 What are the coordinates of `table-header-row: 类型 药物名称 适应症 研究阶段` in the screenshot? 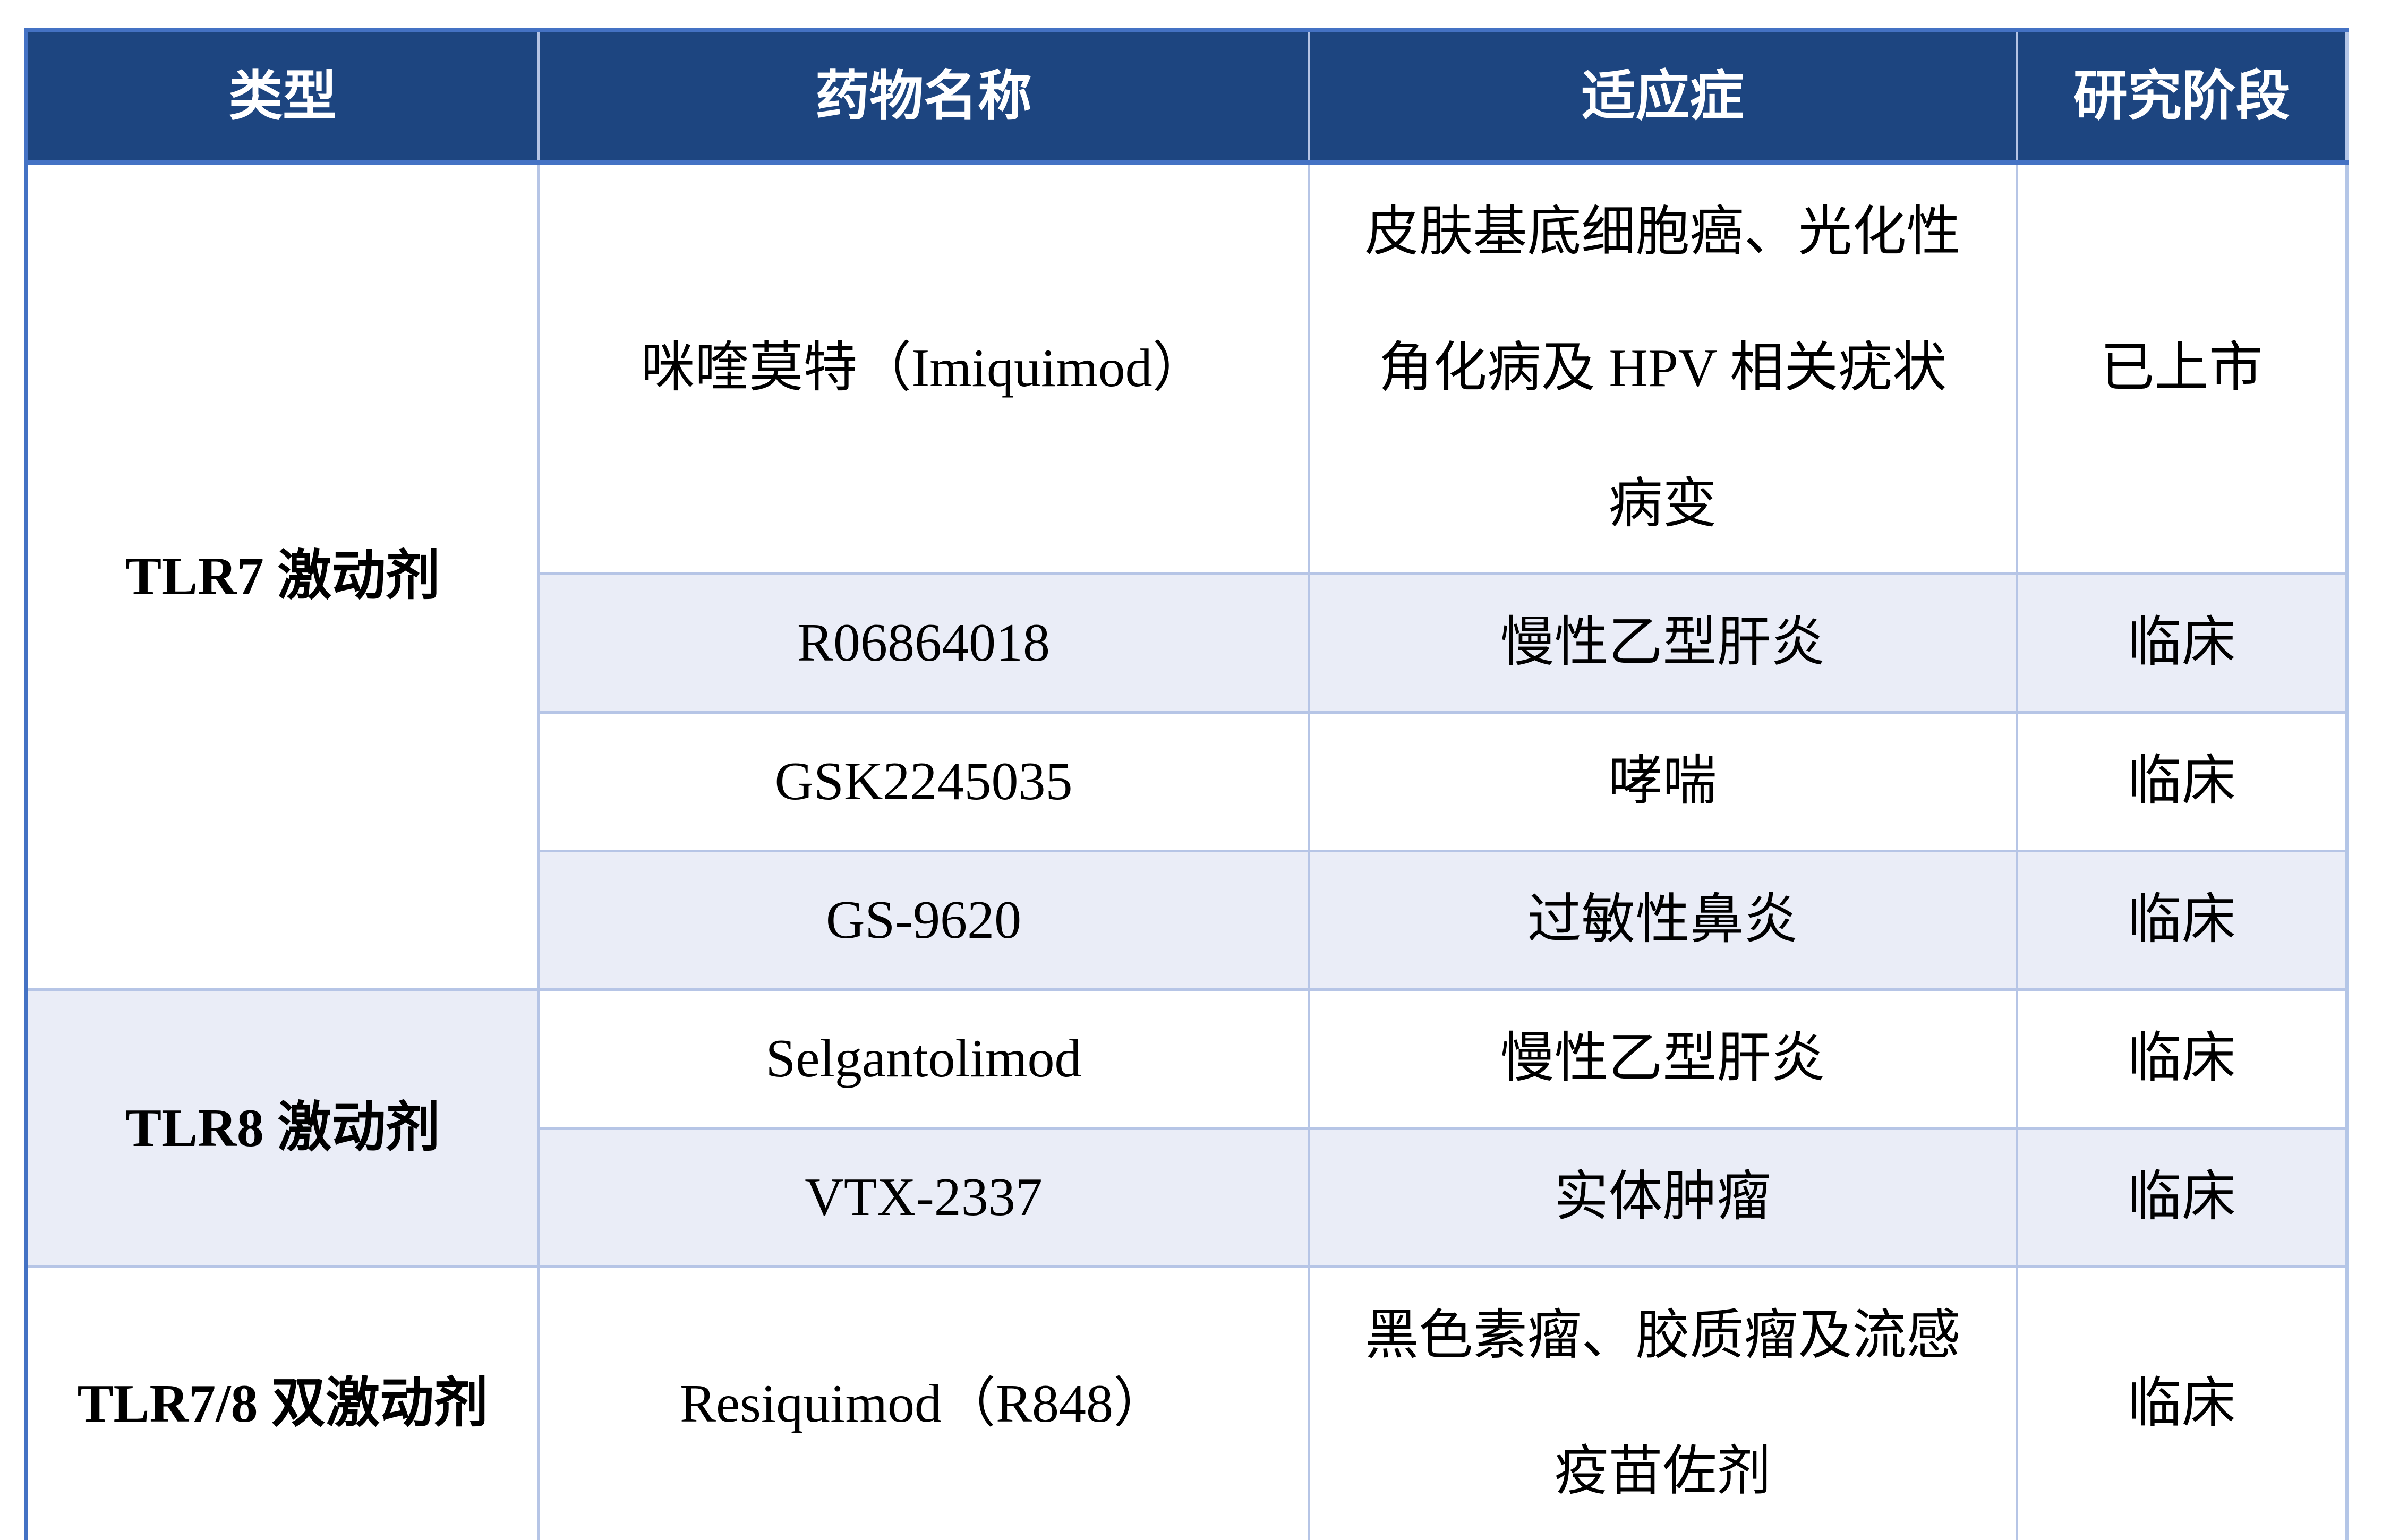 It's located at (1186, 97).